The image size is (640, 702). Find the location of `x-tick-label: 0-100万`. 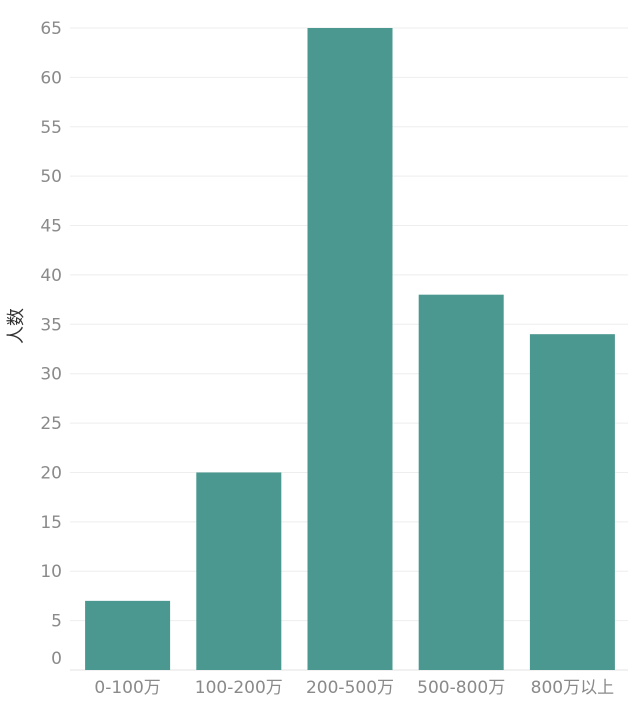

x-tick-label: 0-100万 is located at coordinates (127, 688).